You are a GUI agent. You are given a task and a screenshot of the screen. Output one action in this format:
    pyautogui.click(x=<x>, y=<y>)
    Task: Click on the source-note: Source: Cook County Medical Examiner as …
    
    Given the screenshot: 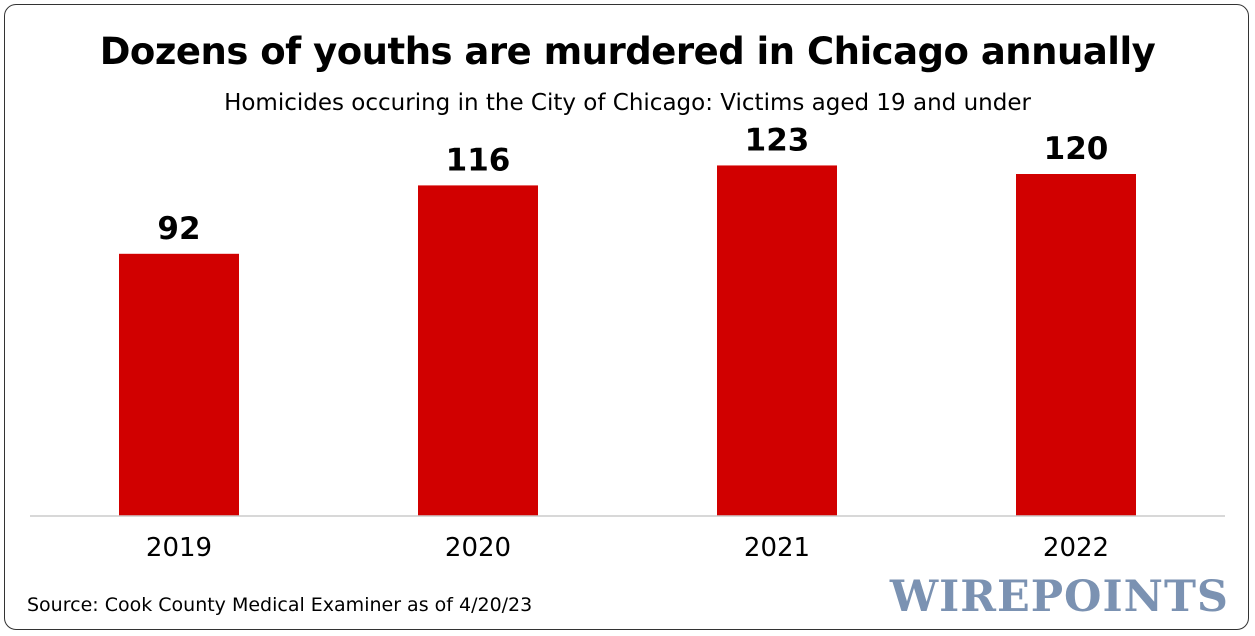 What is the action you would take?
    pyautogui.click(x=280, y=605)
    